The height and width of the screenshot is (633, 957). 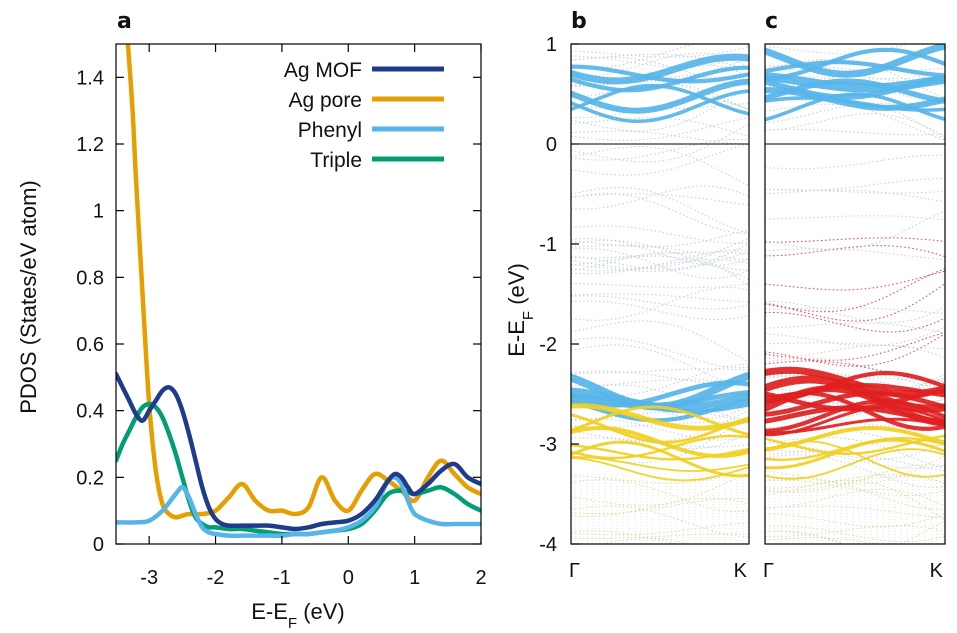 I want to click on band-y-tick-label: -3, so click(x=548, y=445).